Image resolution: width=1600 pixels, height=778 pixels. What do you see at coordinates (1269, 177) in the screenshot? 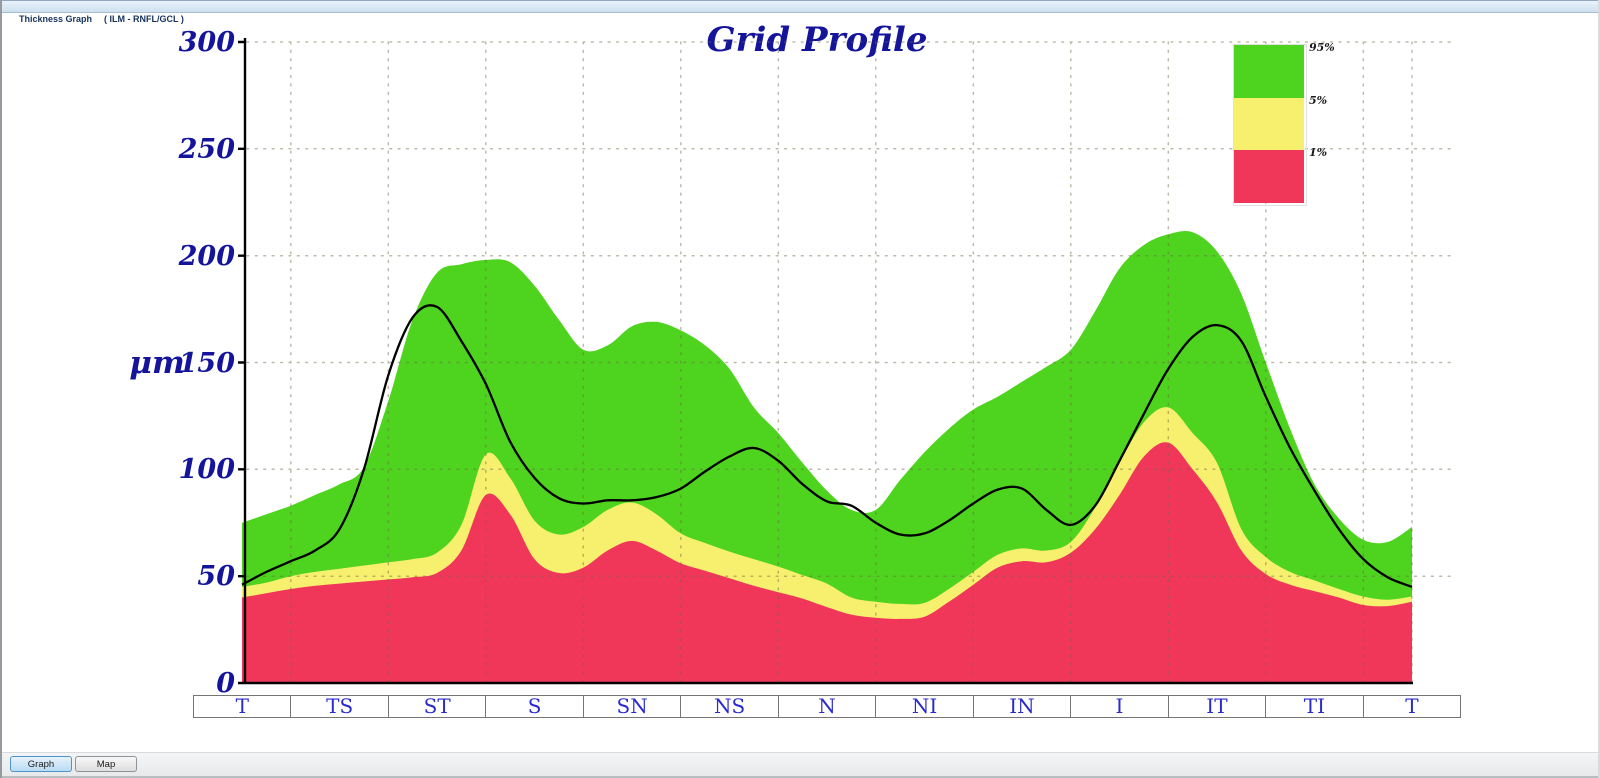
I see `legend-swatch-1%` at bounding box center [1269, 177].